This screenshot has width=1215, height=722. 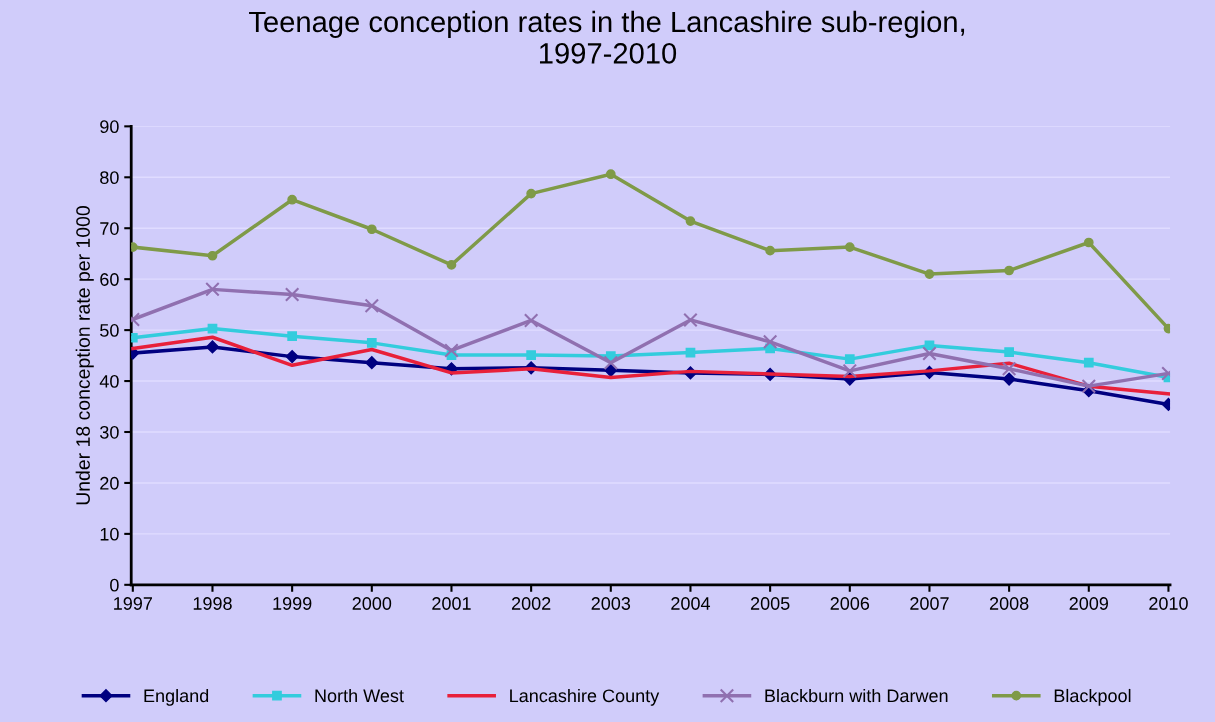 I want to click on x-tick-label: 2009, so click(x=1089, y=603).